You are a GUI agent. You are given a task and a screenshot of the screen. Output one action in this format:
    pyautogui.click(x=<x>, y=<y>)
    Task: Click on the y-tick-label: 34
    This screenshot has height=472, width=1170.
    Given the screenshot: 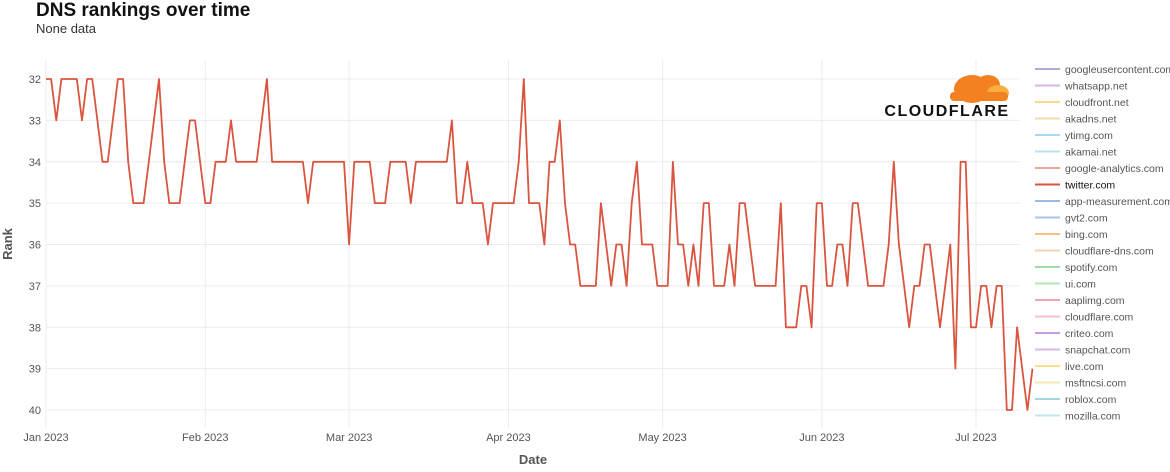 What is the action you would take?
    pyautogui.click(x=35, y=163)
    